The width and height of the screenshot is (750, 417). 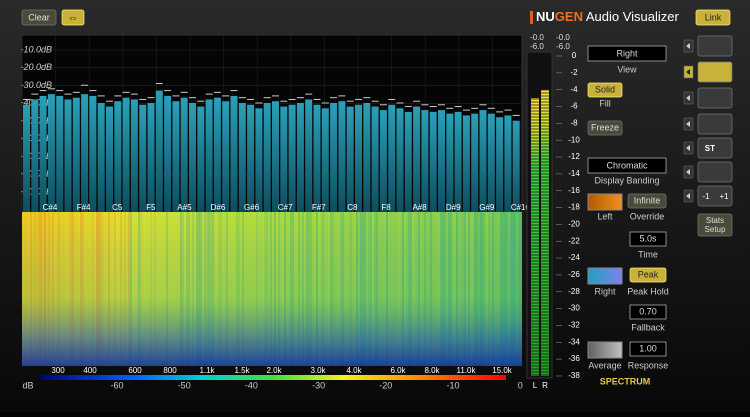 I want to click on right-swatch, so click(x=605, y=276).